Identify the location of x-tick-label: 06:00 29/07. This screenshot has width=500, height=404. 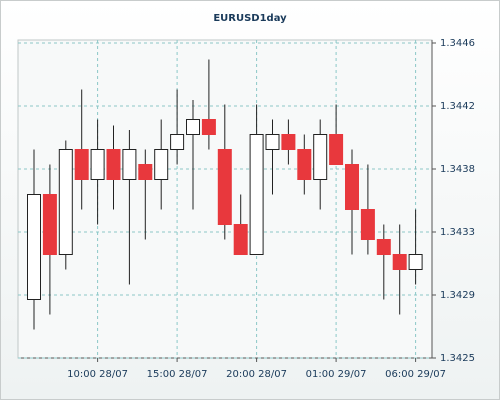
(415, 374).